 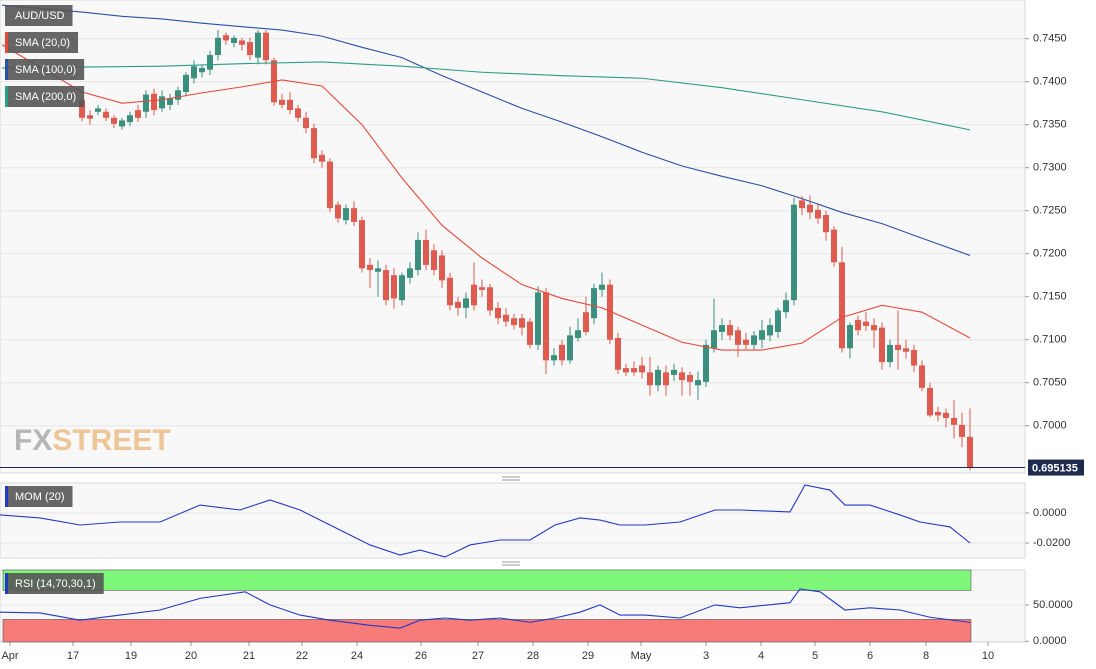 What do you see at coordinates (1050, 297) in the screenshot?
I see `y-tick-label: 0.7150` at bounding box center [1050, 297].